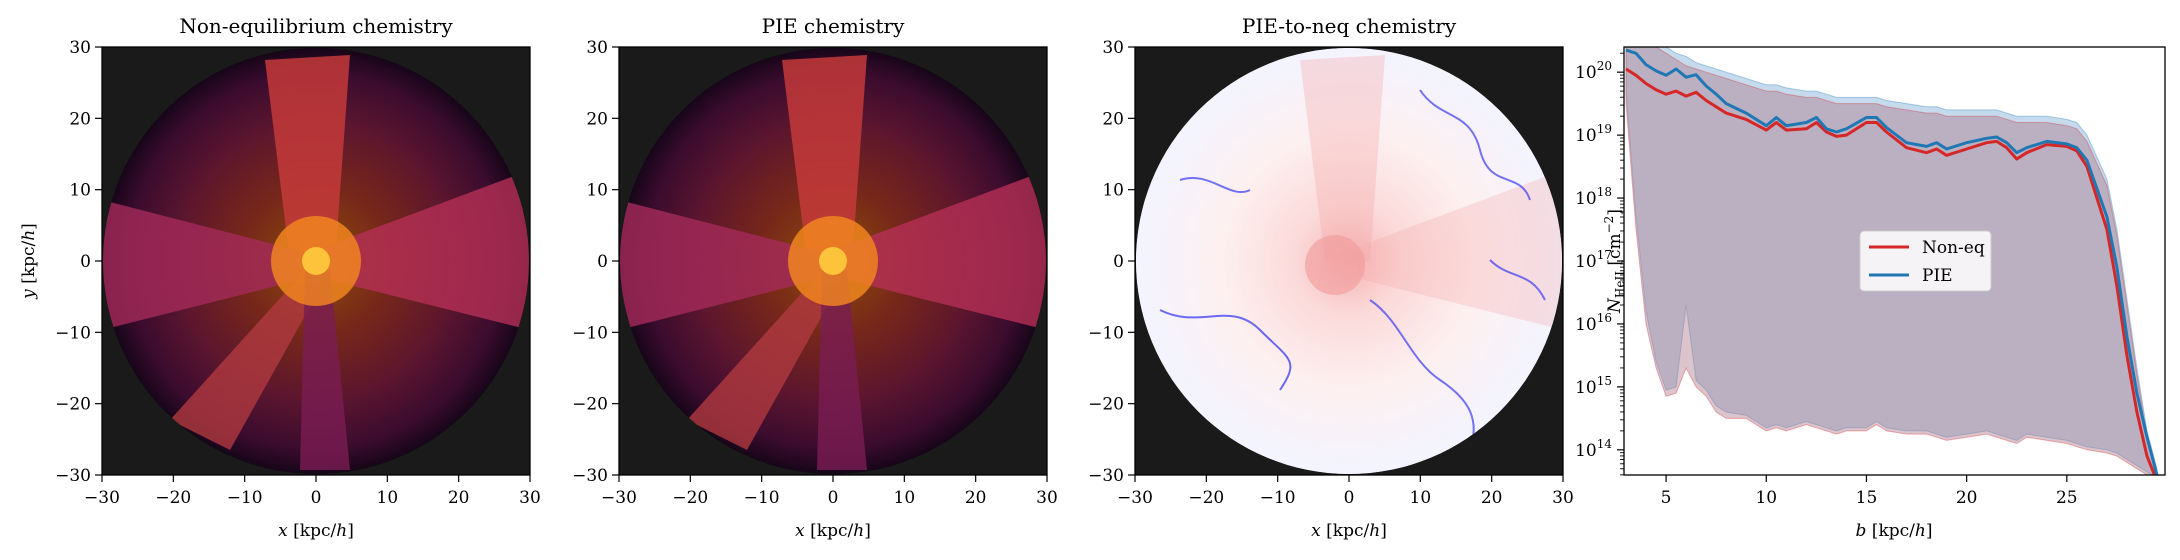  What do you see at coordinates (1894, 531) in the screenshot?
I see `x-axis-label-panel-4: b [kpc/h]` at bounding box center [1894, 531].